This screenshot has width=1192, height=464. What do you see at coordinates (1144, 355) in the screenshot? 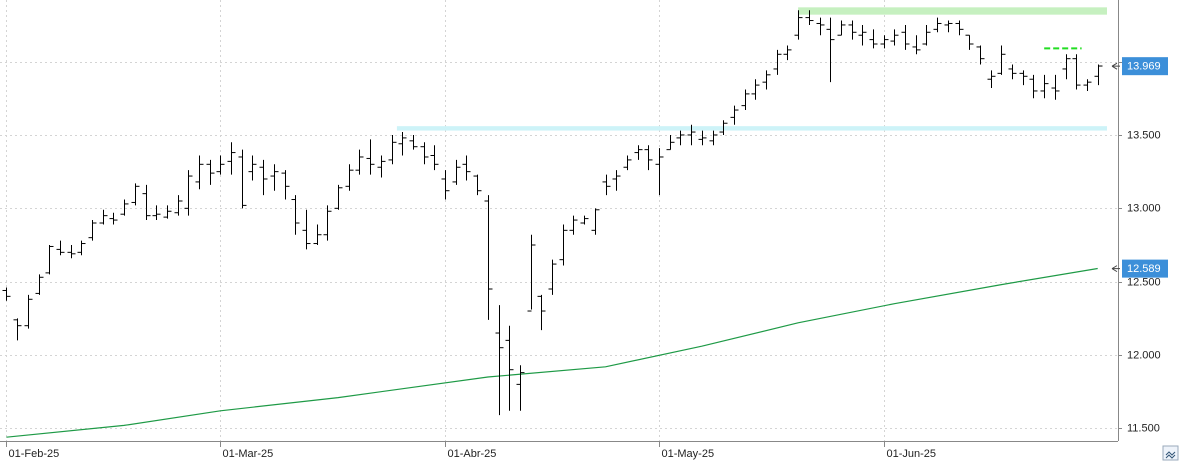
I see `y-tick-label: 12.000` at bounding box center [1144, 355].